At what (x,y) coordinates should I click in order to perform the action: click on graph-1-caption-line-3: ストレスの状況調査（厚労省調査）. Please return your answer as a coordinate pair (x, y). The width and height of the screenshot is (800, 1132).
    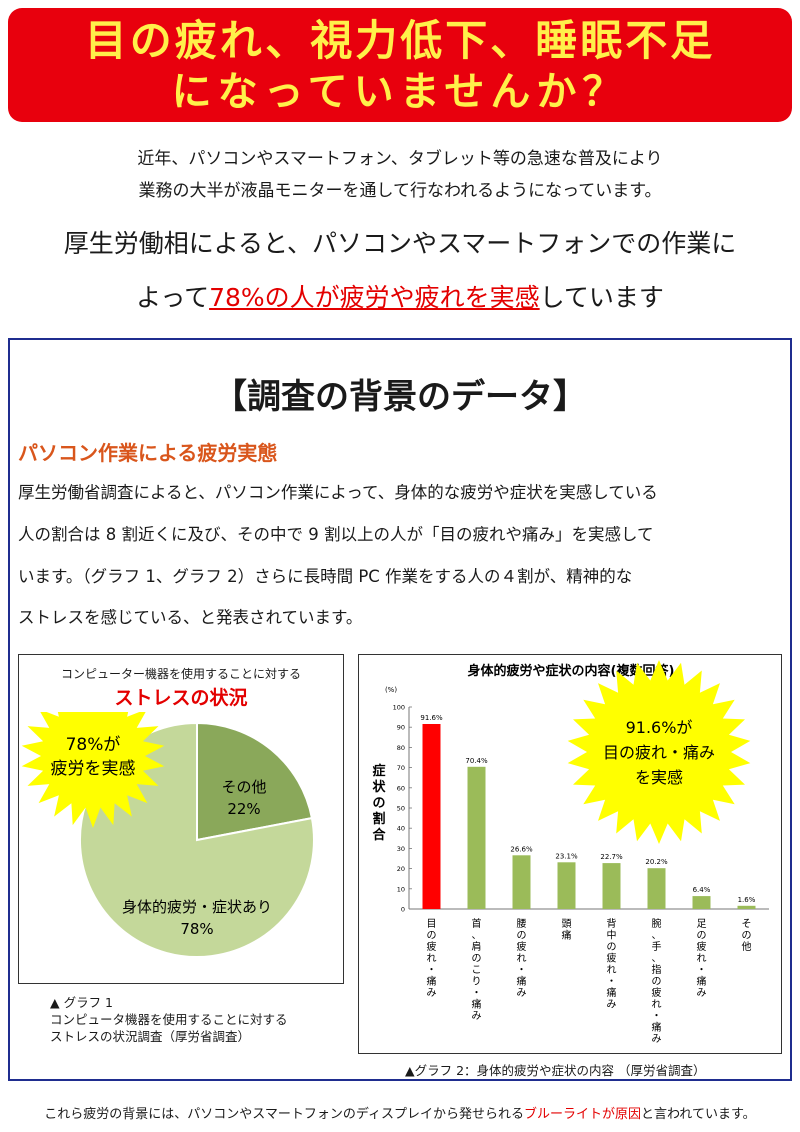
    Looking at the image, I should click on (150, 1036).